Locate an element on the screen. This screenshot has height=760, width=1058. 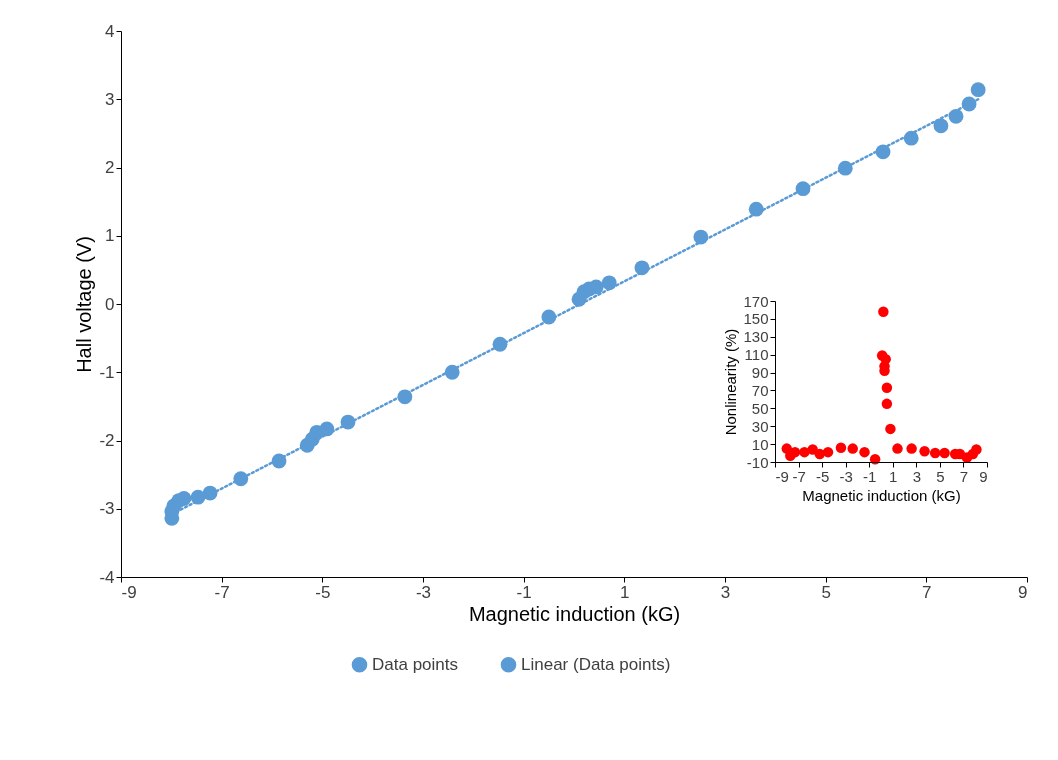
y-tick-label: 170 is located at coordinates (756, 301).